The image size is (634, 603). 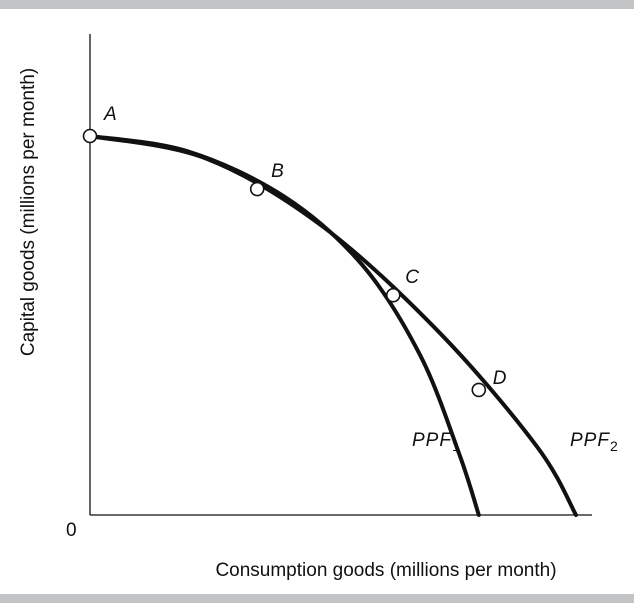 I want to click on ppf-1-label: PPF1, so click(x=436, y=442).